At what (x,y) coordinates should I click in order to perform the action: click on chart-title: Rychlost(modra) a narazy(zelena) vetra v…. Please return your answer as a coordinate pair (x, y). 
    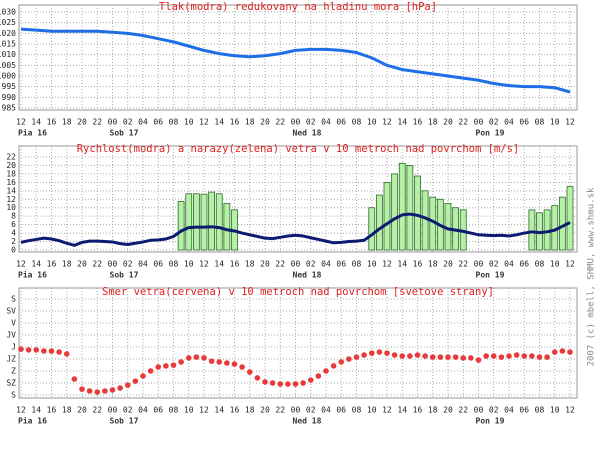
    Looking at the image, I should click on (298, 149).